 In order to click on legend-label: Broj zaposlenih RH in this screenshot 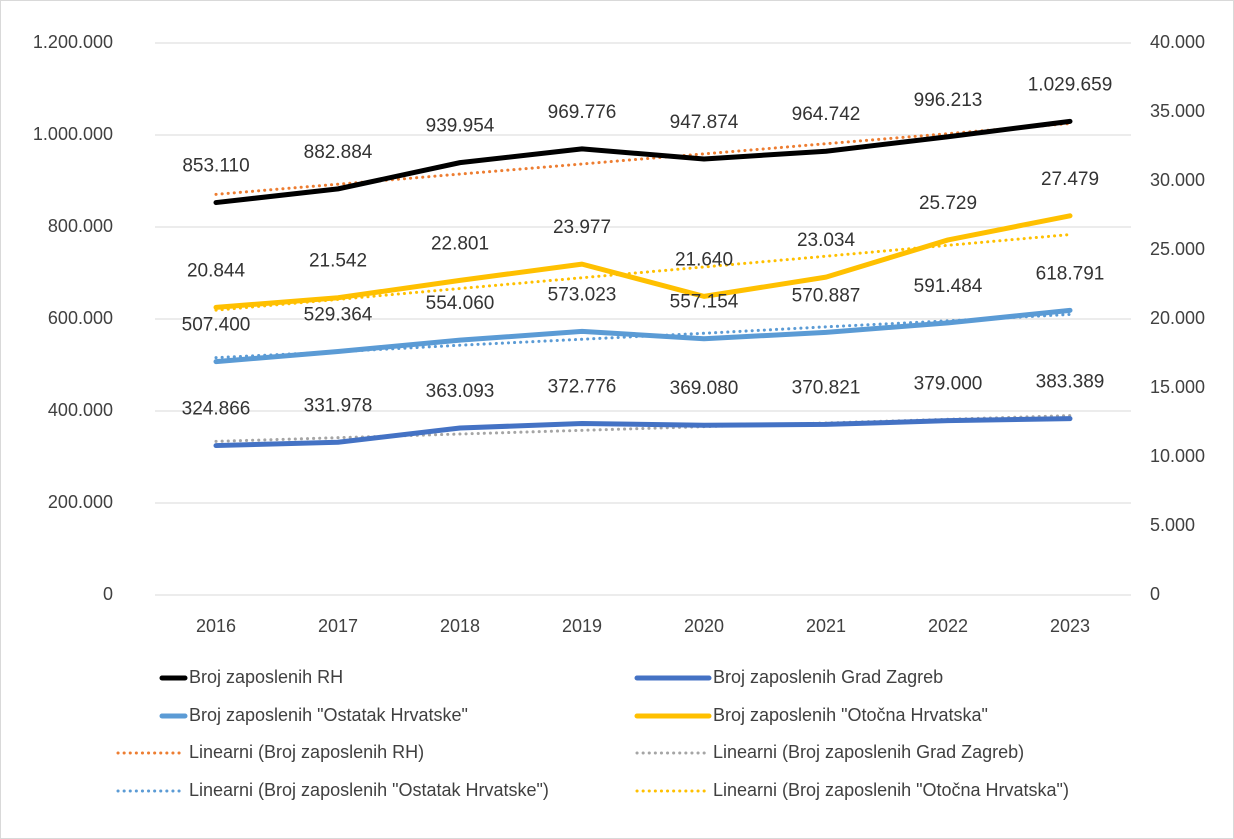, I will do `click(266, 677)`.